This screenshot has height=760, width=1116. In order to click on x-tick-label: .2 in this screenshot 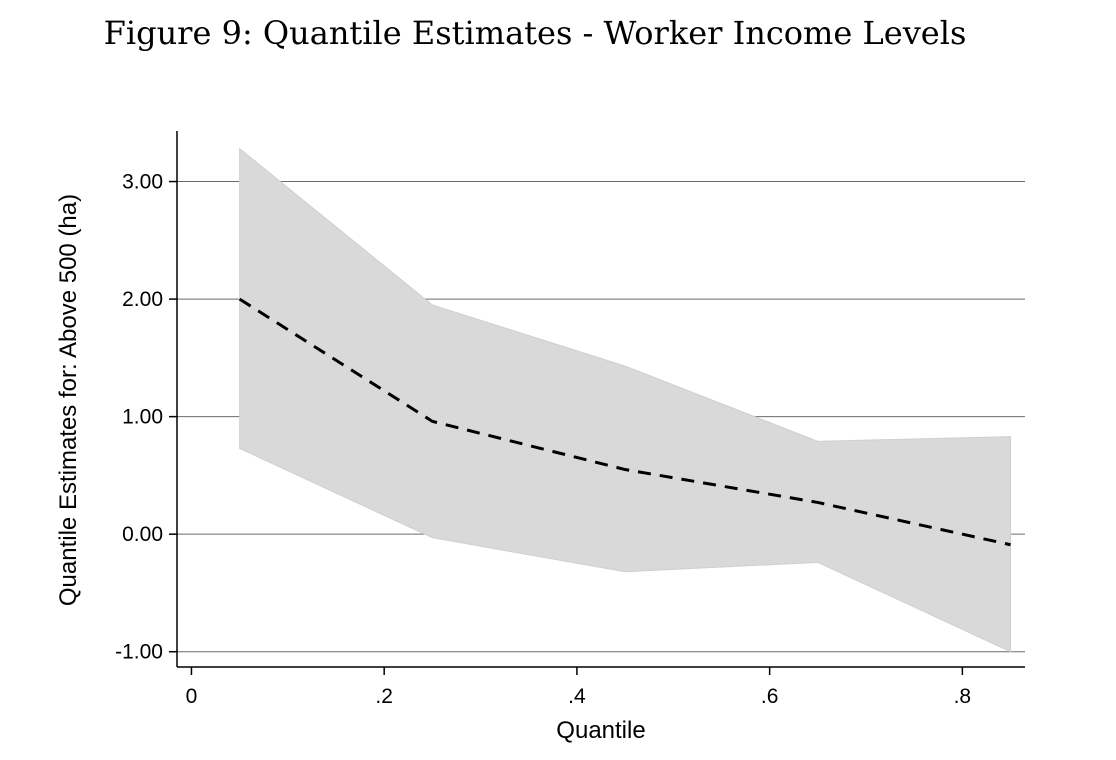, I will do `click(384, 696)`.